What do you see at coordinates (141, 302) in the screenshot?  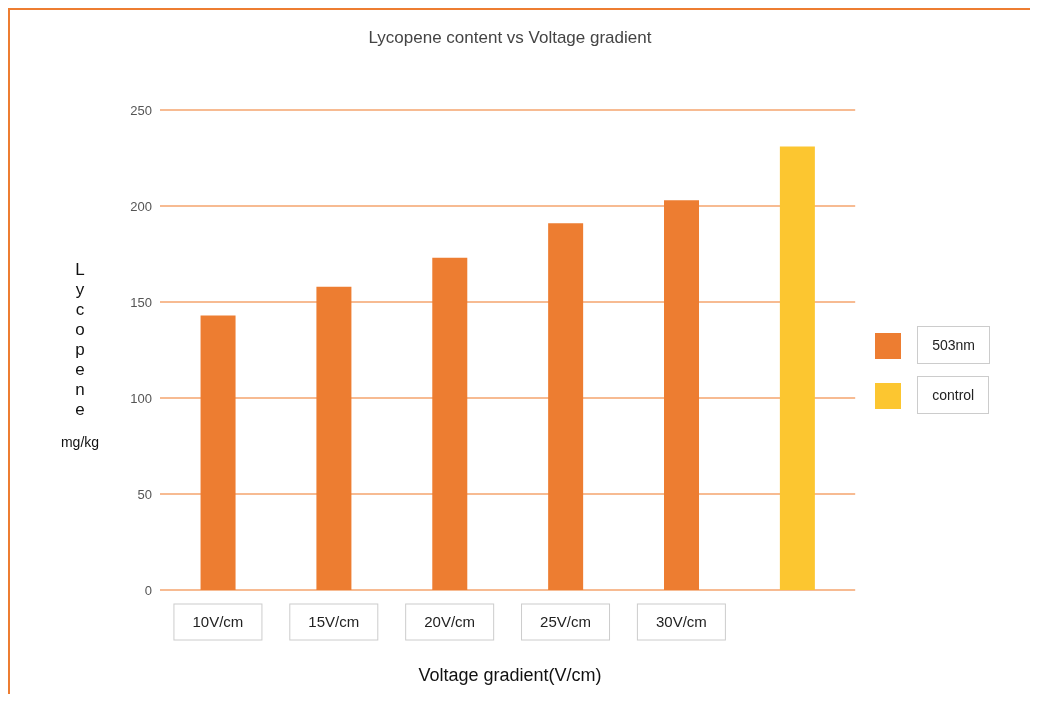 I see `y-tick-label: 150` at bounding box center [141, 302].